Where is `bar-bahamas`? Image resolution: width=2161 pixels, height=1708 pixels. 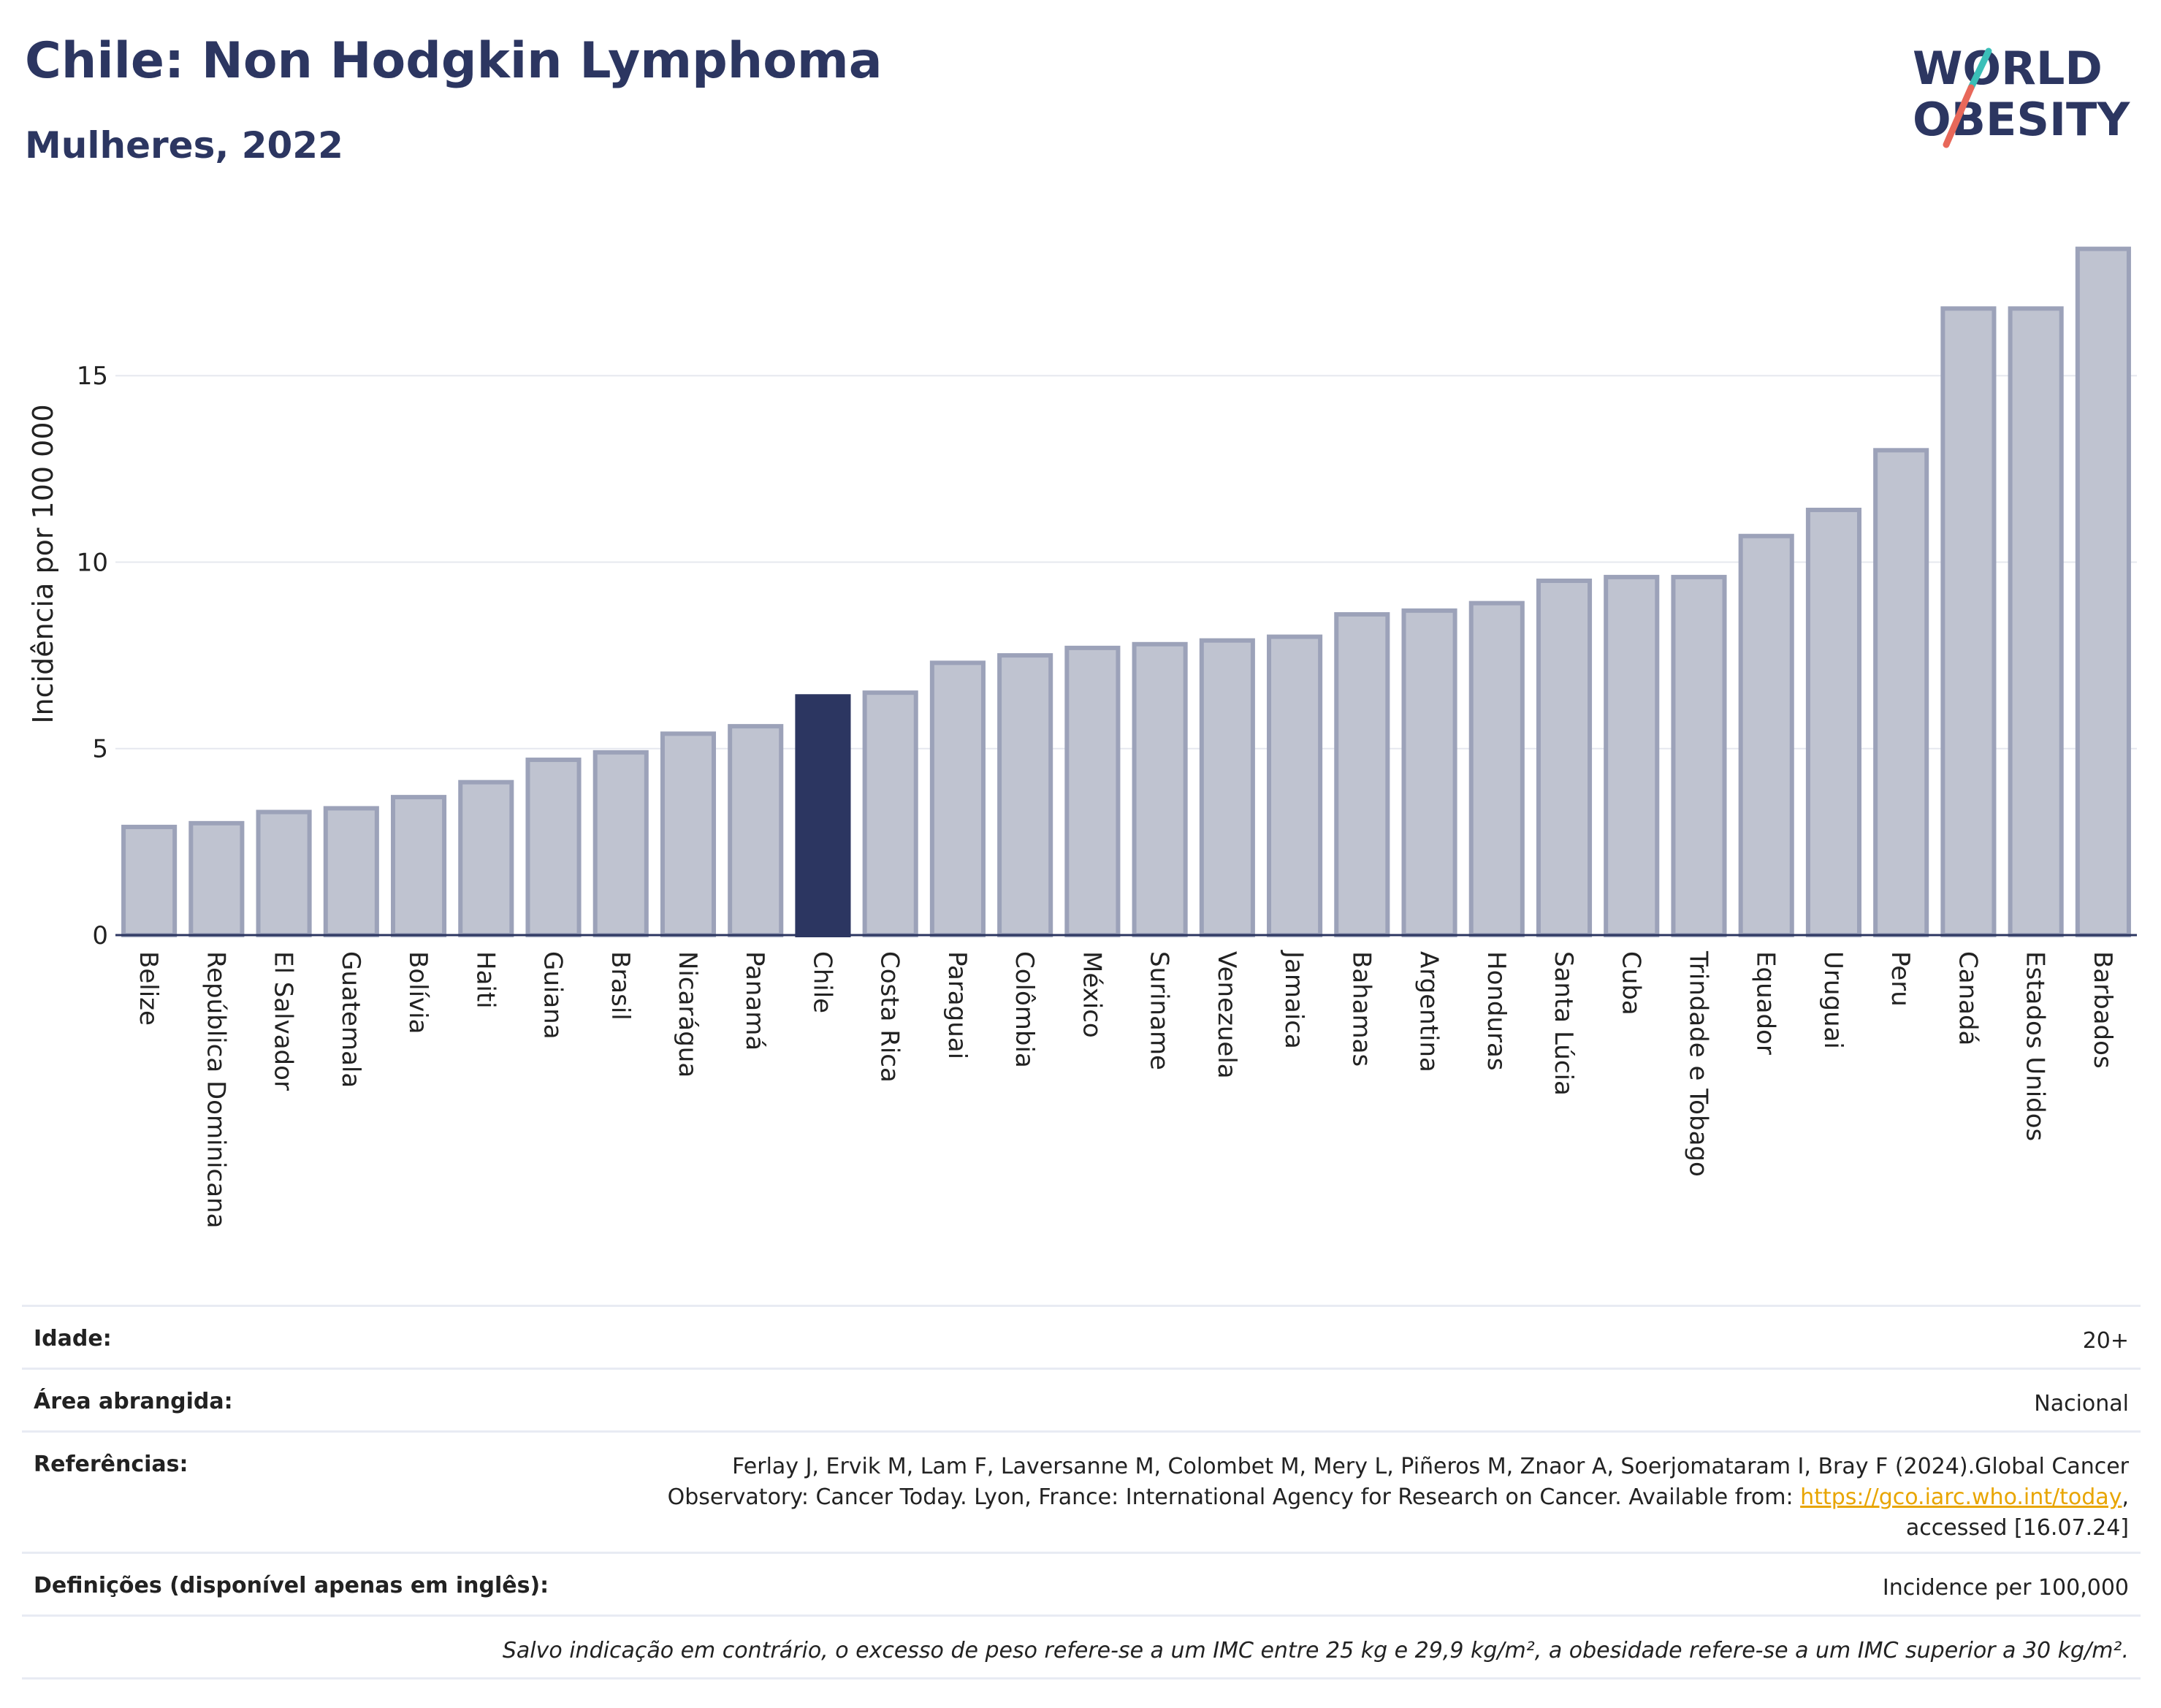
bar-bahamas is located at coordinates (1362, 774).